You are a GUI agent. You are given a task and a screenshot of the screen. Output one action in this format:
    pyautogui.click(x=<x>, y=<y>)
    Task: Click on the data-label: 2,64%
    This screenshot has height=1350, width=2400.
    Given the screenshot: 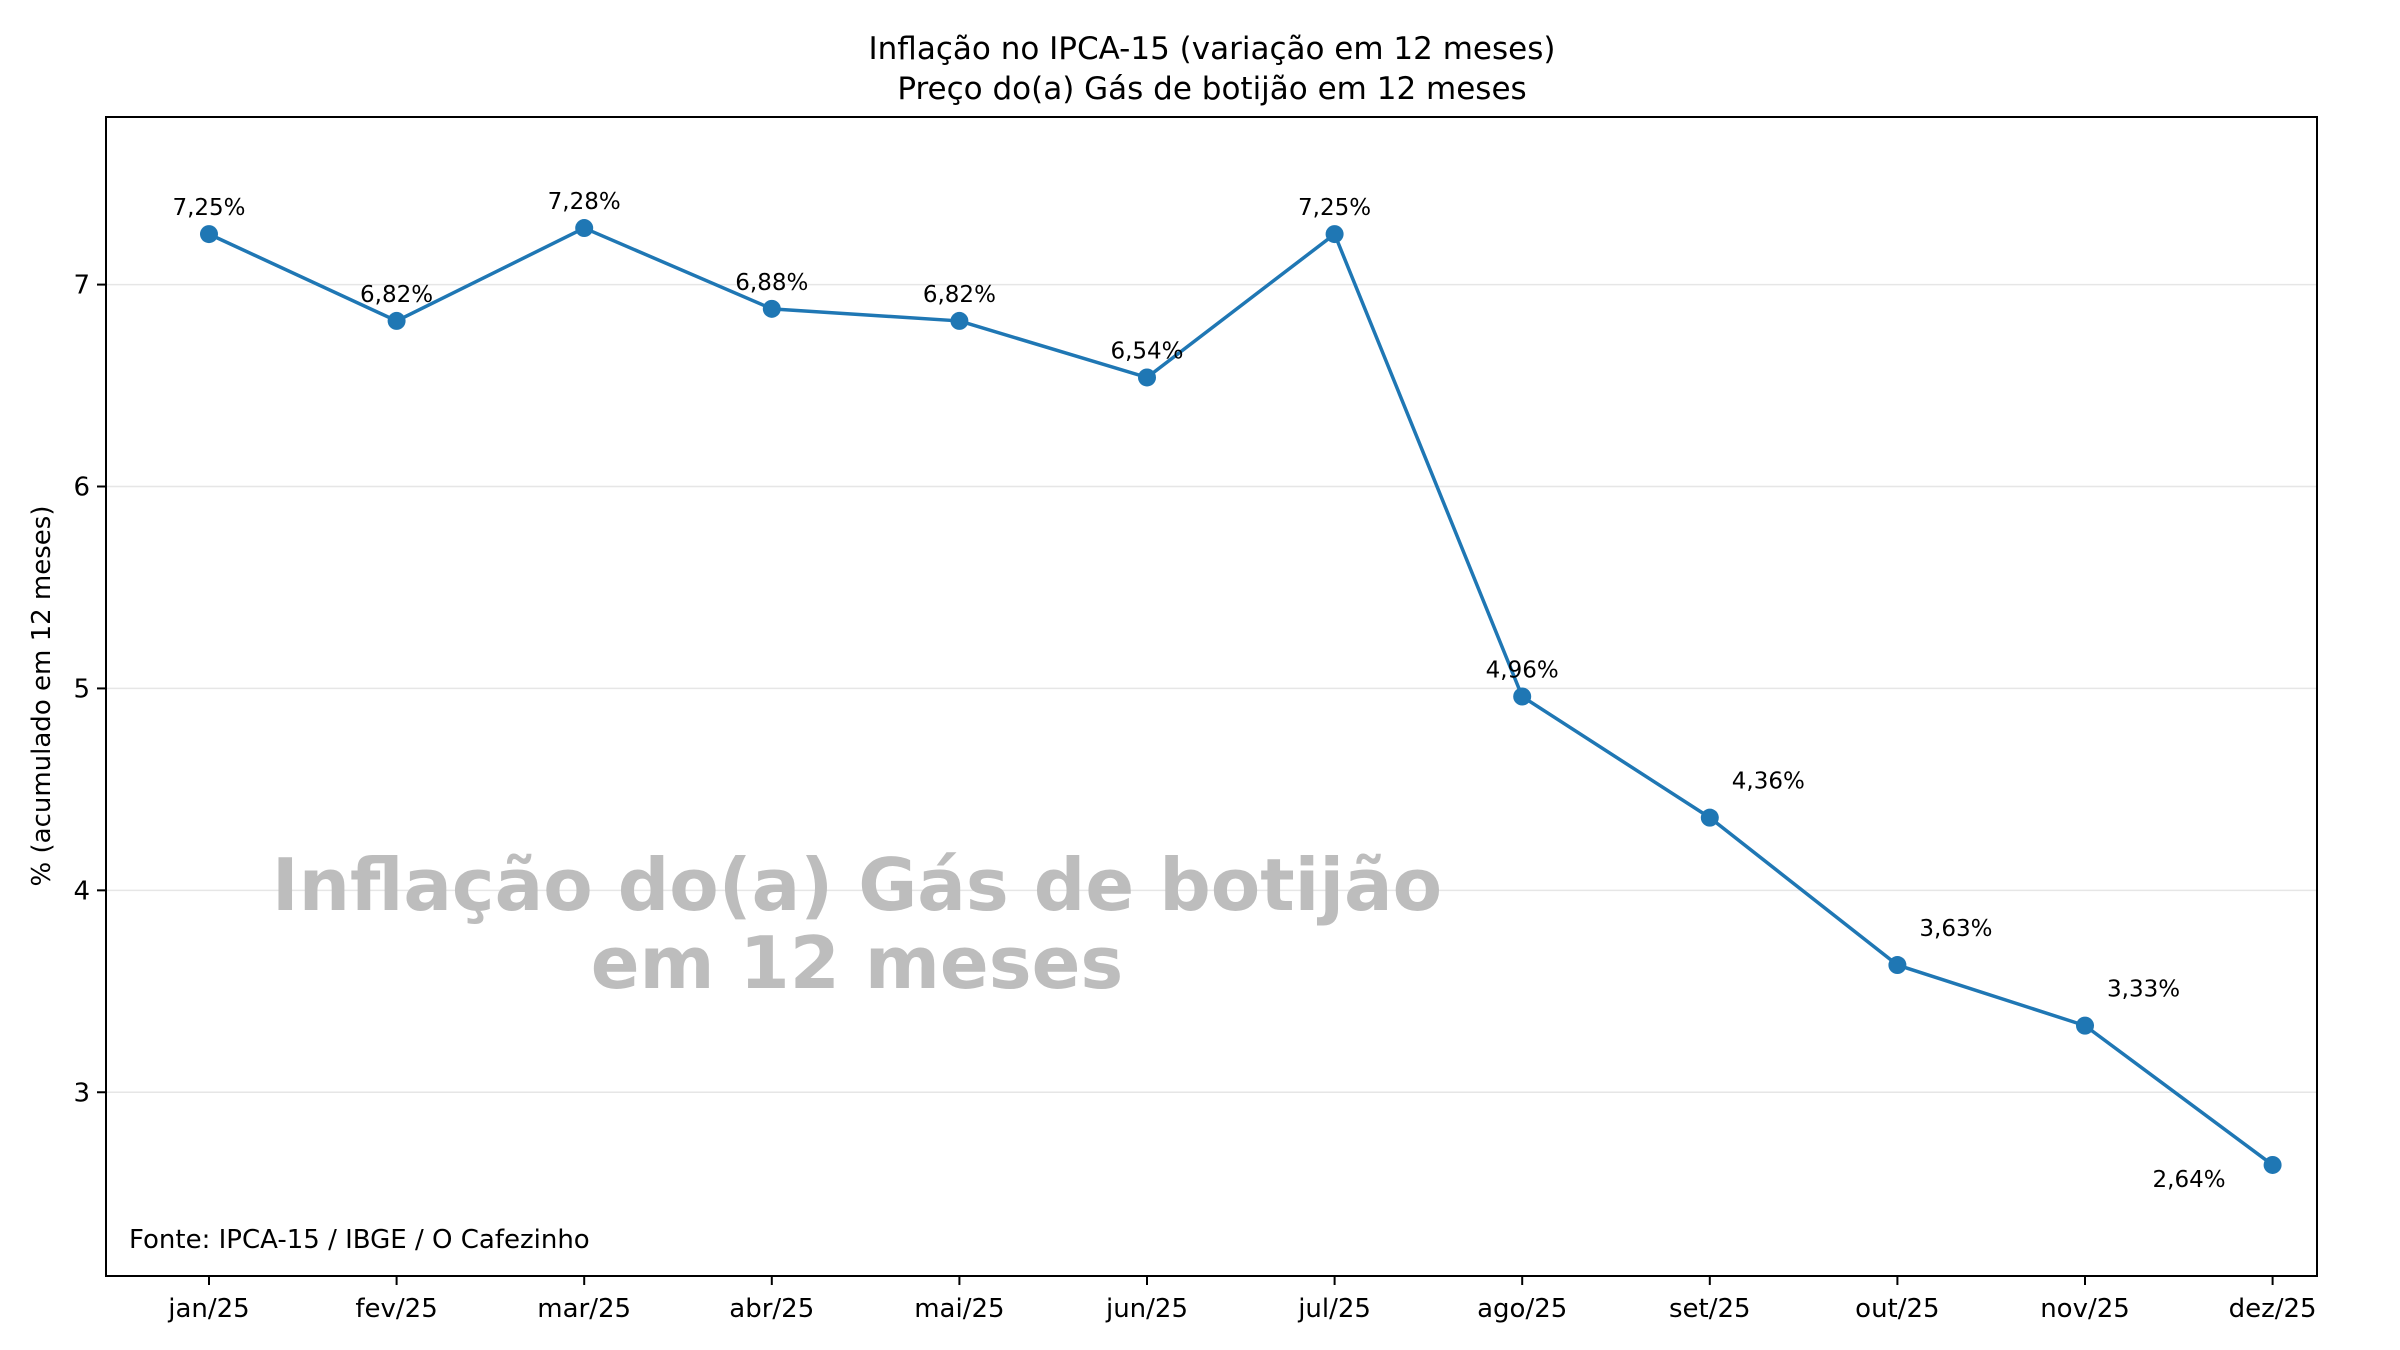 What is the action you would take?
    pyautogui.click(x=2189, y=1180)
    